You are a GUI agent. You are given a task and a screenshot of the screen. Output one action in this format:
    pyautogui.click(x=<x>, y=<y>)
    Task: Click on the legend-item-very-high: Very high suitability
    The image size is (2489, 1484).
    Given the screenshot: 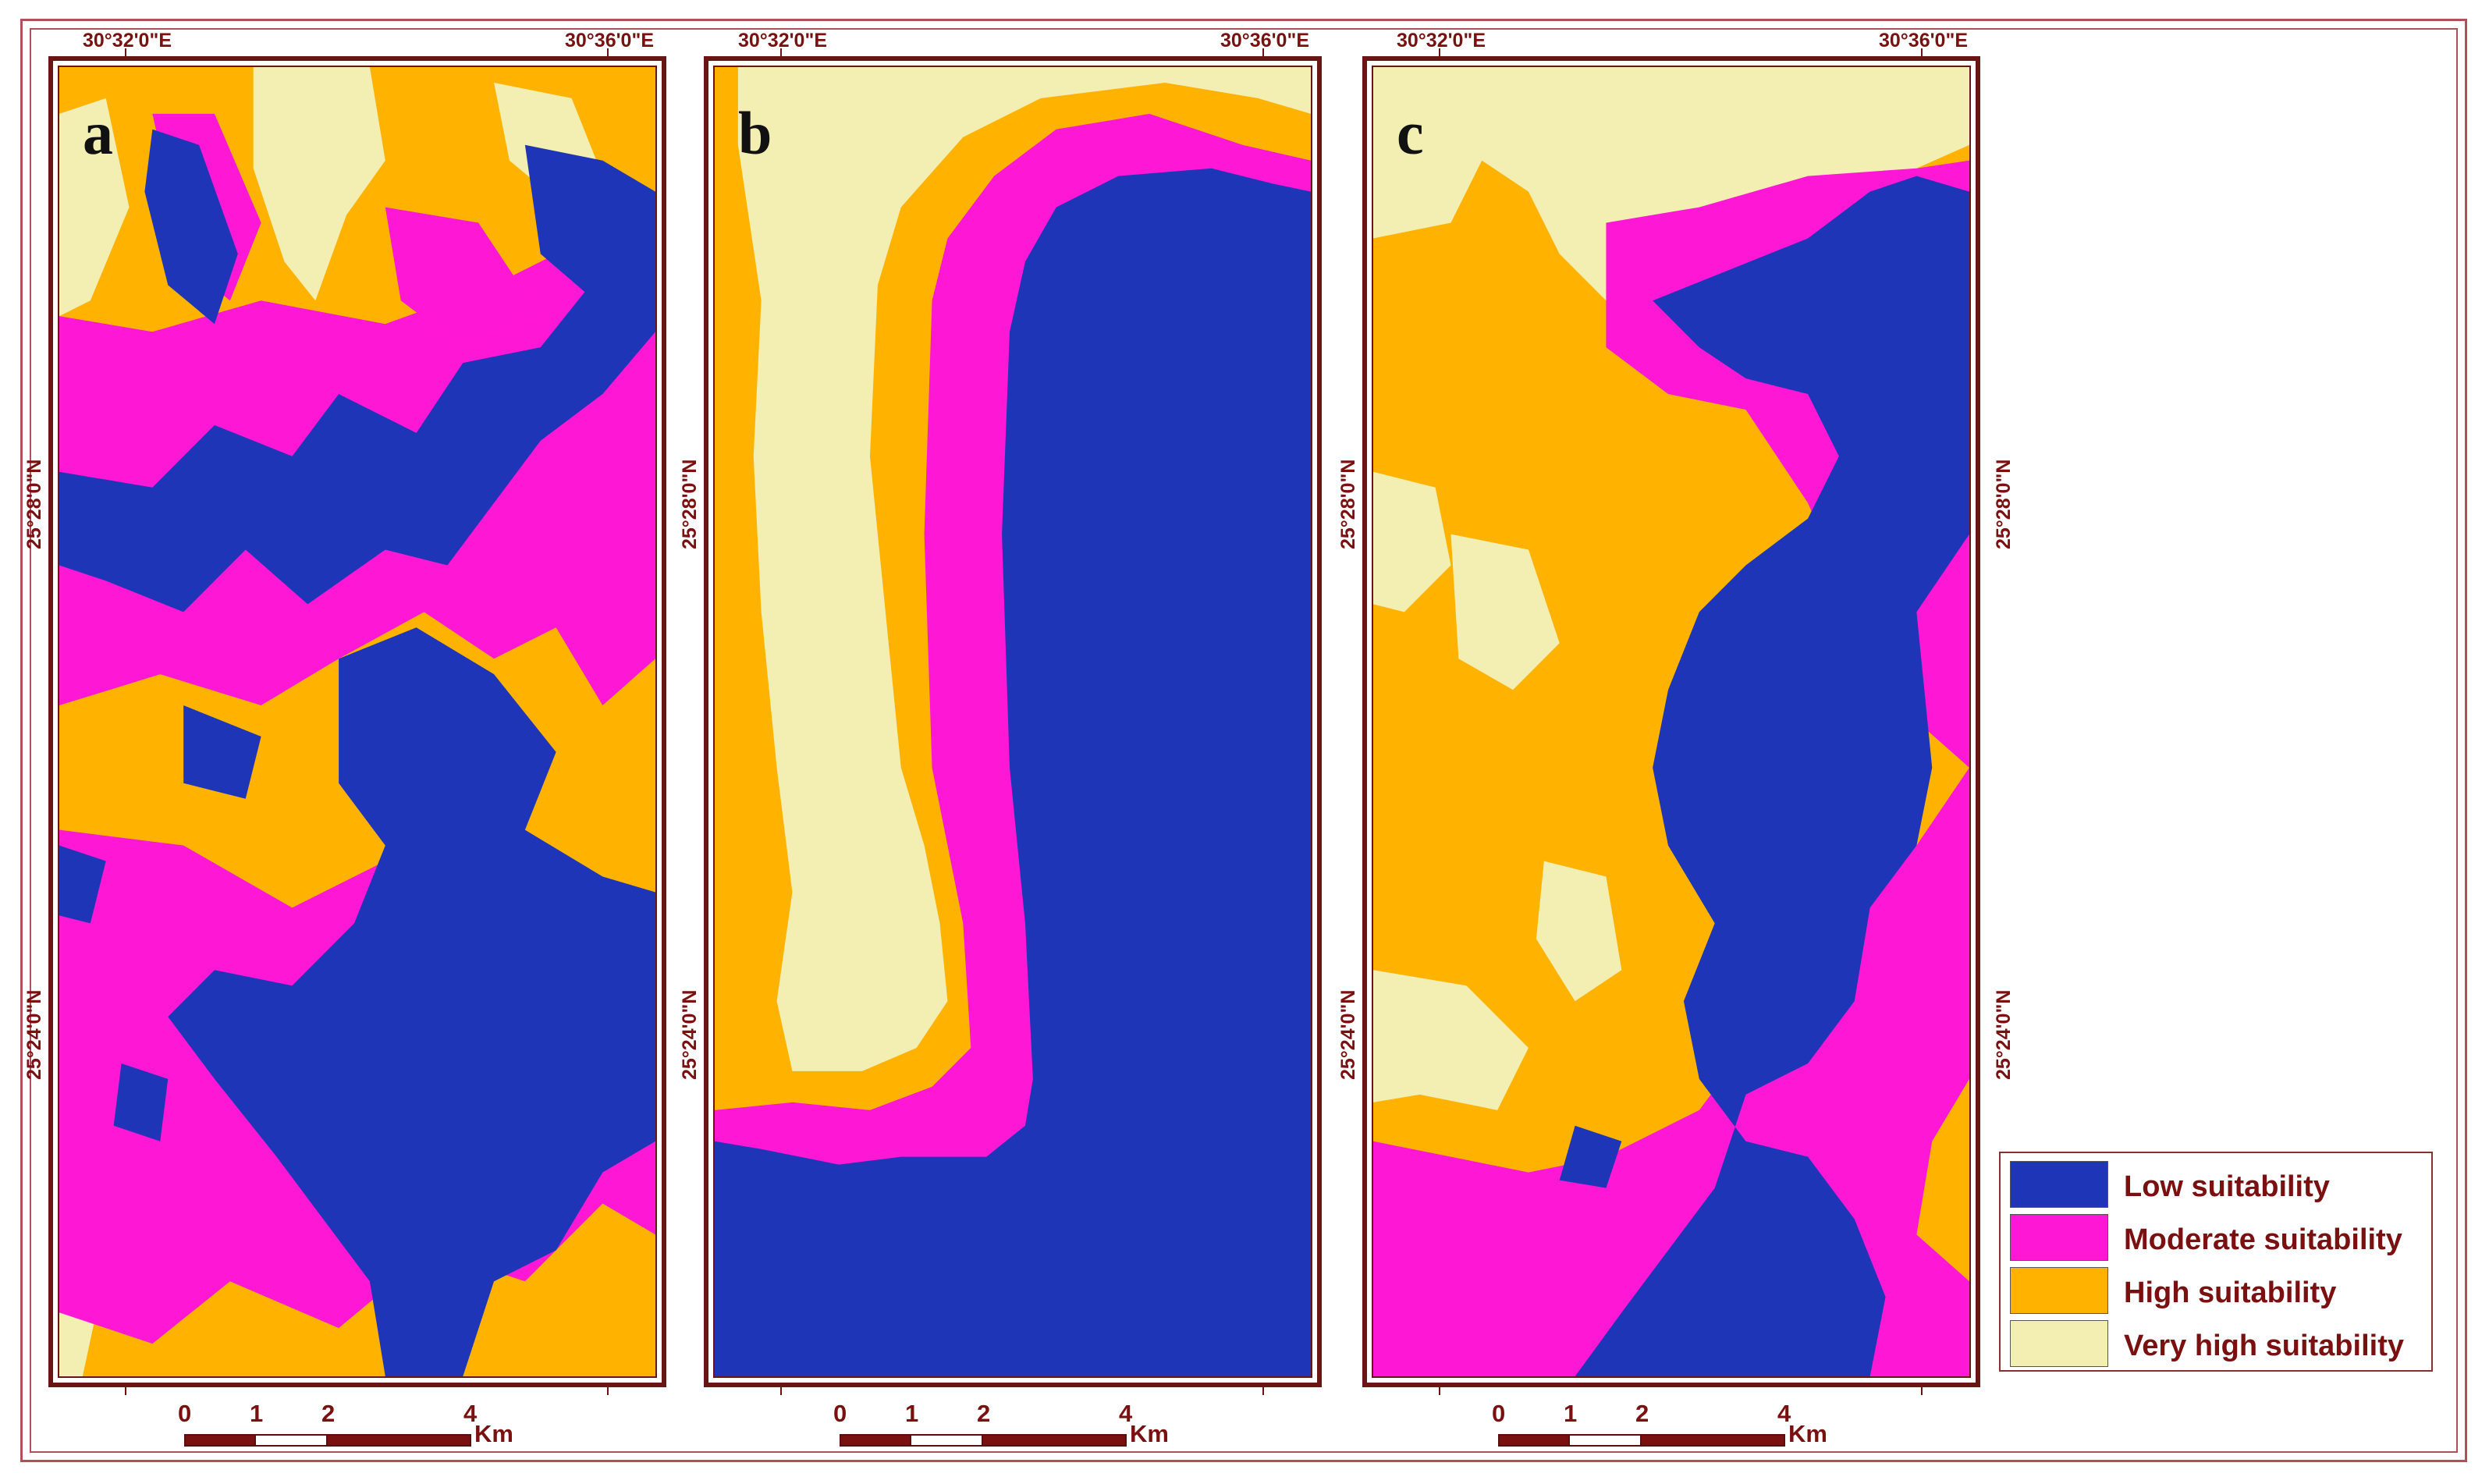 What is the action you would take?
    pyautogui.click(x=2217, y=1344)
    